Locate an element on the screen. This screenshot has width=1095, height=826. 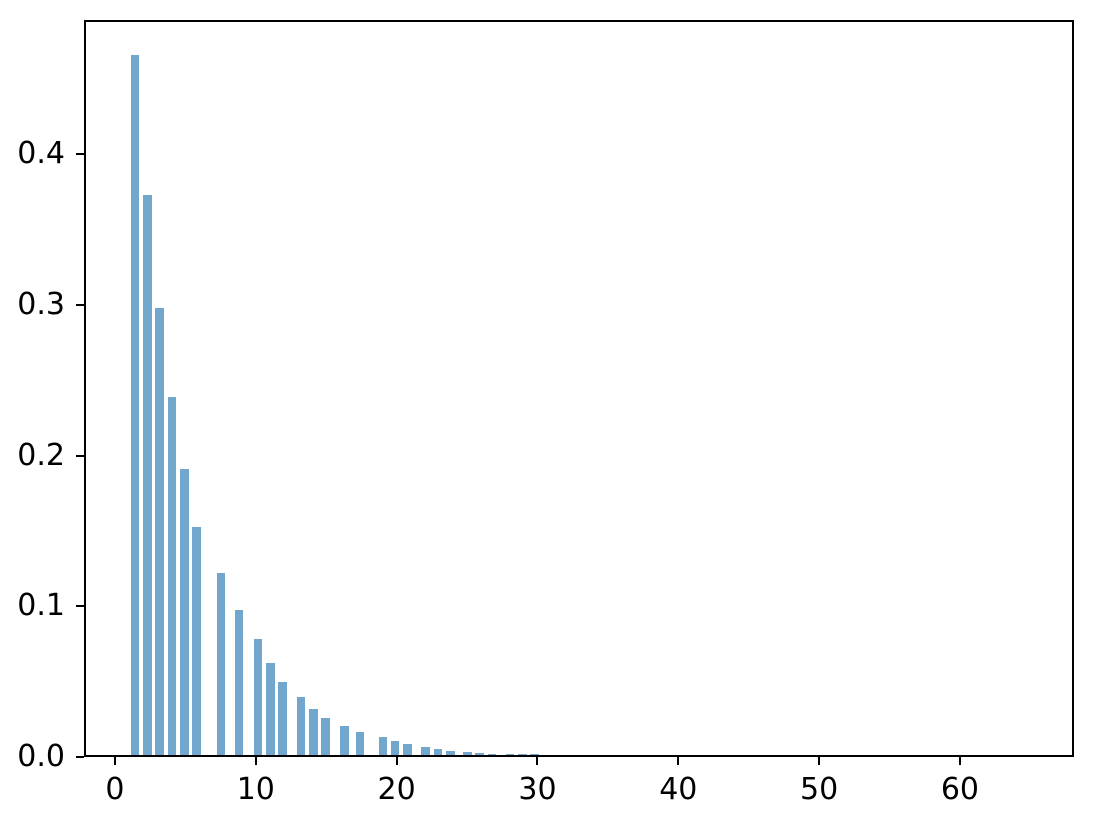
x-axis-tick-label: 20 is located at coordinates (396, 789).